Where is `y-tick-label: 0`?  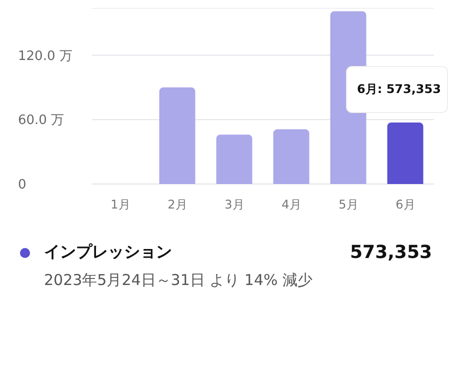 y-tick-label: 0 is located at coordinates (22, 185).